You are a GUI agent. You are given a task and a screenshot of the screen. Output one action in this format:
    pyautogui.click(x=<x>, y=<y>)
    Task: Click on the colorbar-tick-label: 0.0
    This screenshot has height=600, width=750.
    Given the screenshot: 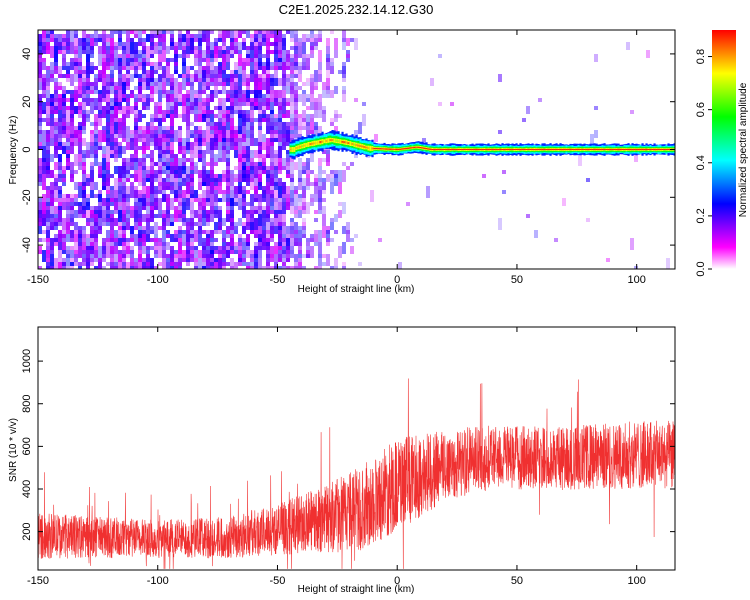 What is the action you would take?
    pyautogui.click(x=701, y=268)
    